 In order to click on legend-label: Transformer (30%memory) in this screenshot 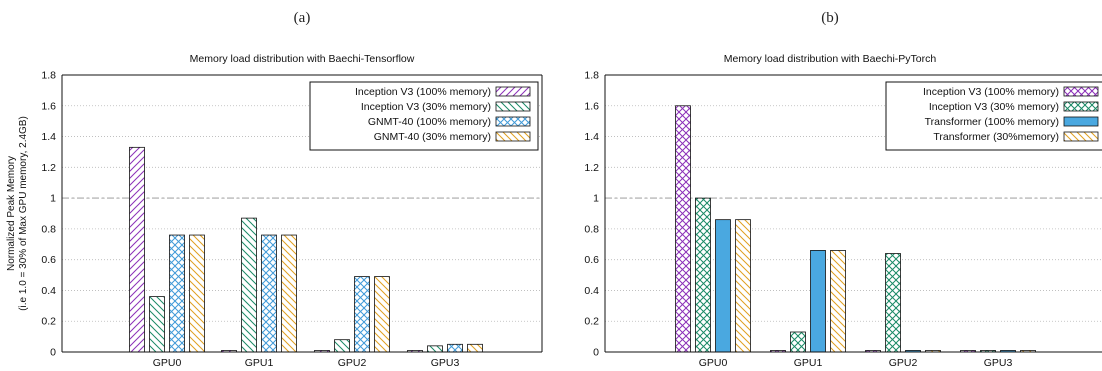, I will do `click(996, 137)`.